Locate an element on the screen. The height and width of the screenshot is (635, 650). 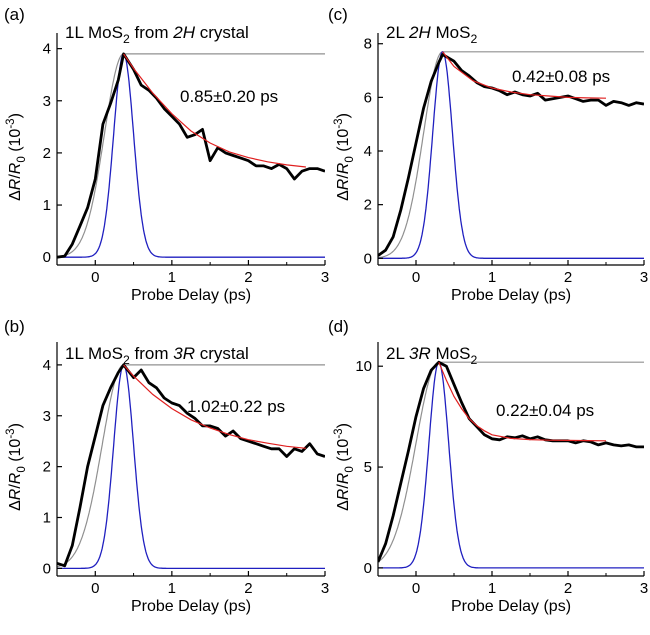
panel-label: (c) is located at coordinates (338, 14).